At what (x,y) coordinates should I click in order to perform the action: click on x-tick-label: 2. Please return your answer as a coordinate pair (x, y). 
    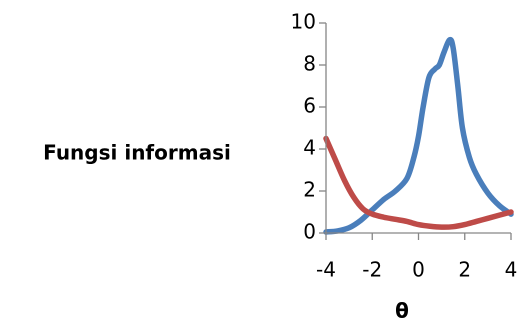
    Looking at the image, I should click on (464, 270).